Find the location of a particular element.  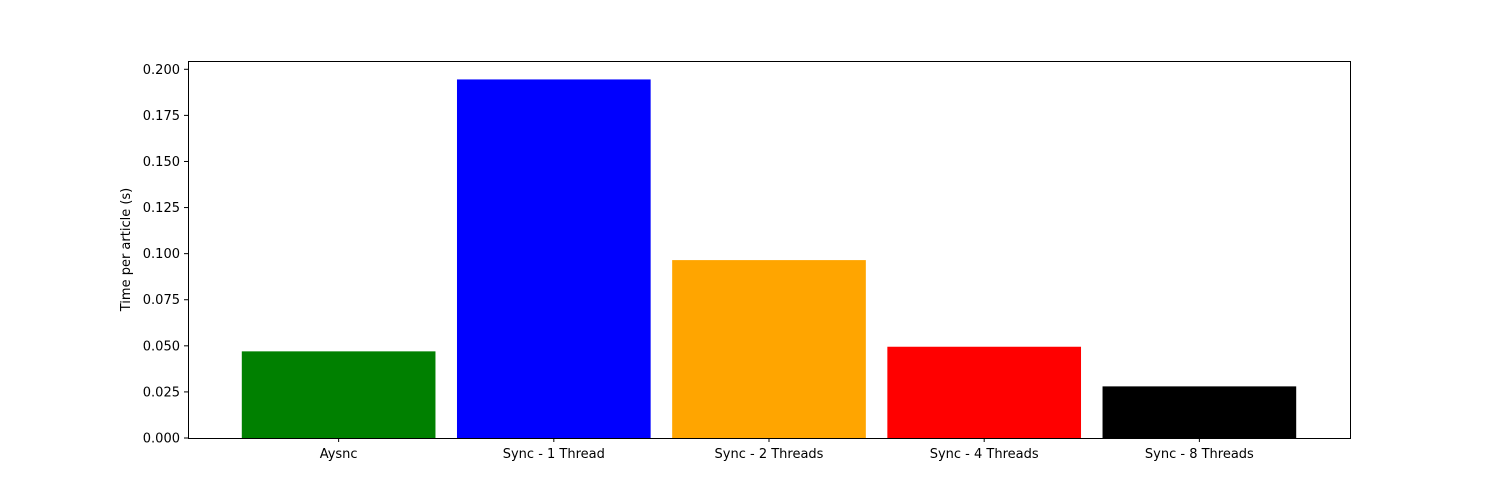

y-tick-label: 0.000 is located at coordinates (161, 439).